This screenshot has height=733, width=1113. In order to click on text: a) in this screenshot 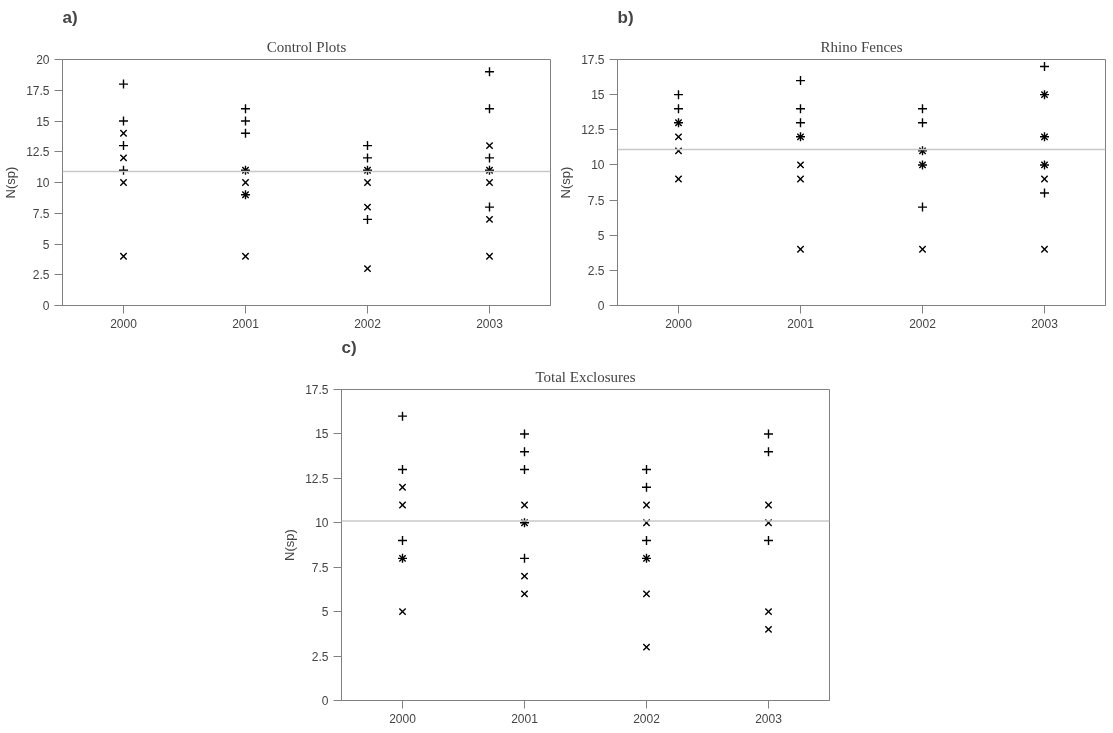, I will do `click(70, 17)`.